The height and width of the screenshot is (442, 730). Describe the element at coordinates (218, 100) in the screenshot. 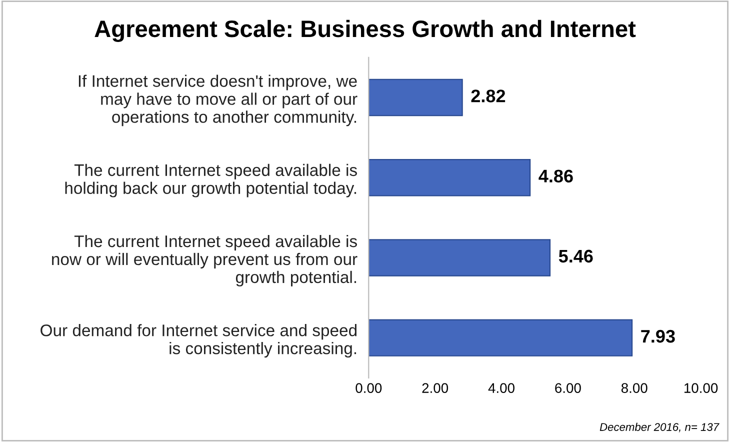

I see `y-tick-label: If Internet service doesn't improve, we may have to move all or part of our operations to another community.` at that location.